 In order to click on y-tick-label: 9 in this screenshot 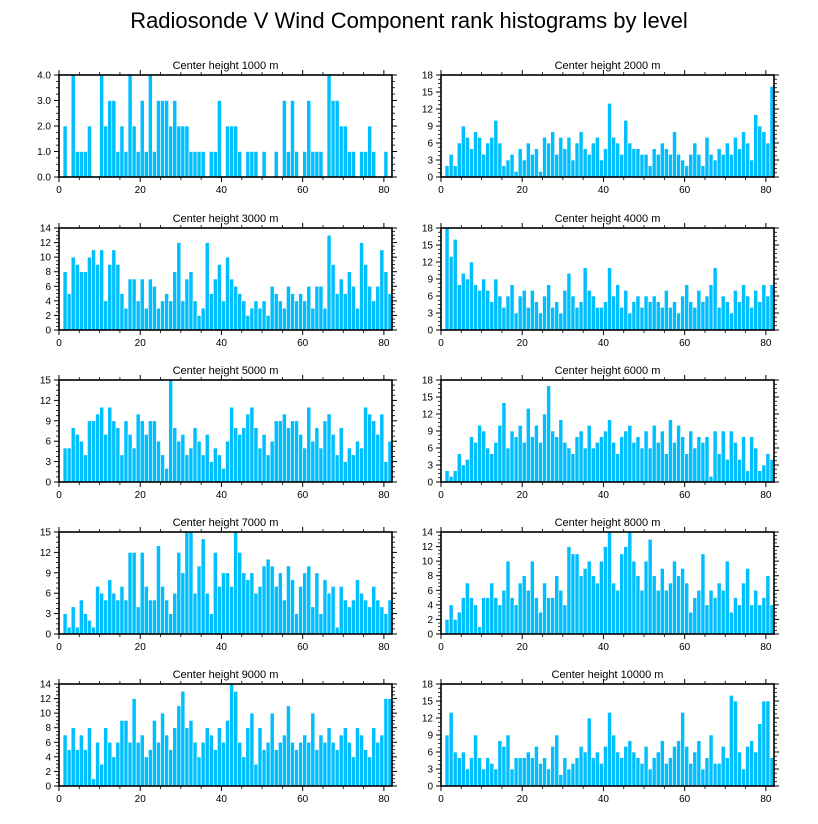, I will do `click(430, 432)`.